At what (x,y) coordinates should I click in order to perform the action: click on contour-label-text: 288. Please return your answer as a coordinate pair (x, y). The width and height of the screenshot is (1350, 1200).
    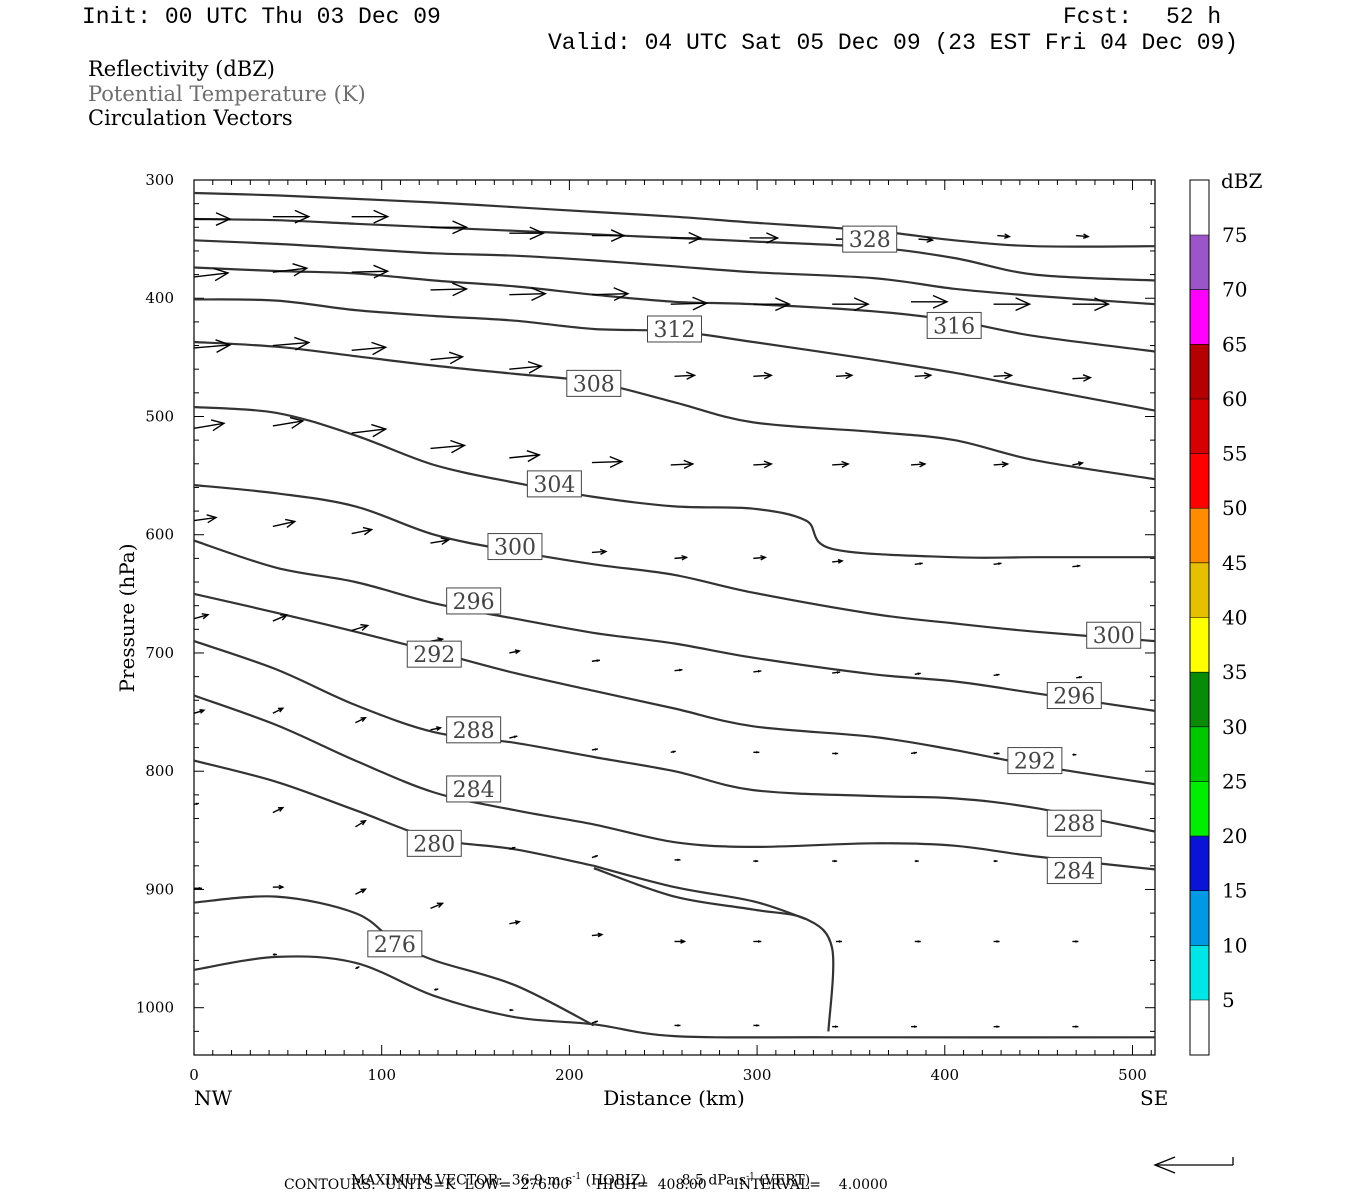
    Looking at the image, I should click on (1074, 824).